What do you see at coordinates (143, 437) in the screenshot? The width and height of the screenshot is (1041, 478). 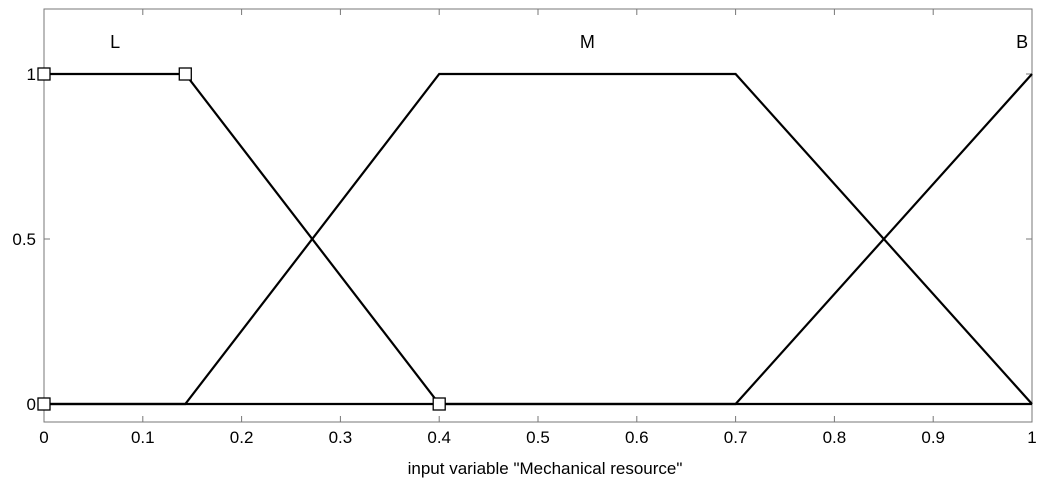 I see `x-tick-label: 0.1` at bounding box center [143, 437].